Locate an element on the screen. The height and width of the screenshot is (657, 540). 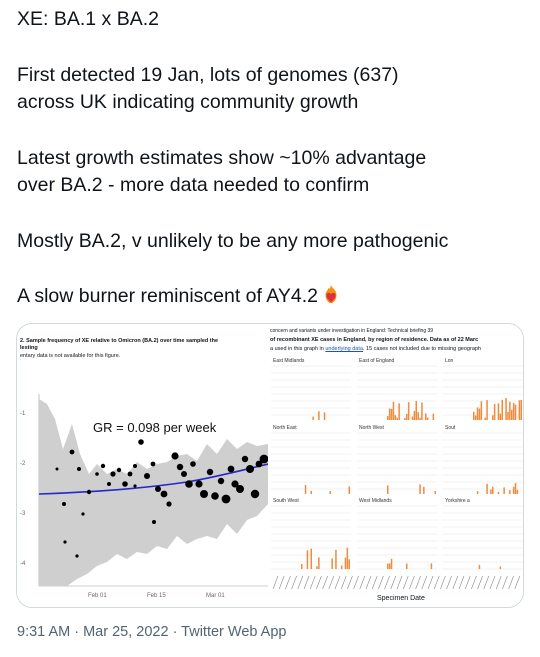
annotation-box is located at coordinates (159, 427).